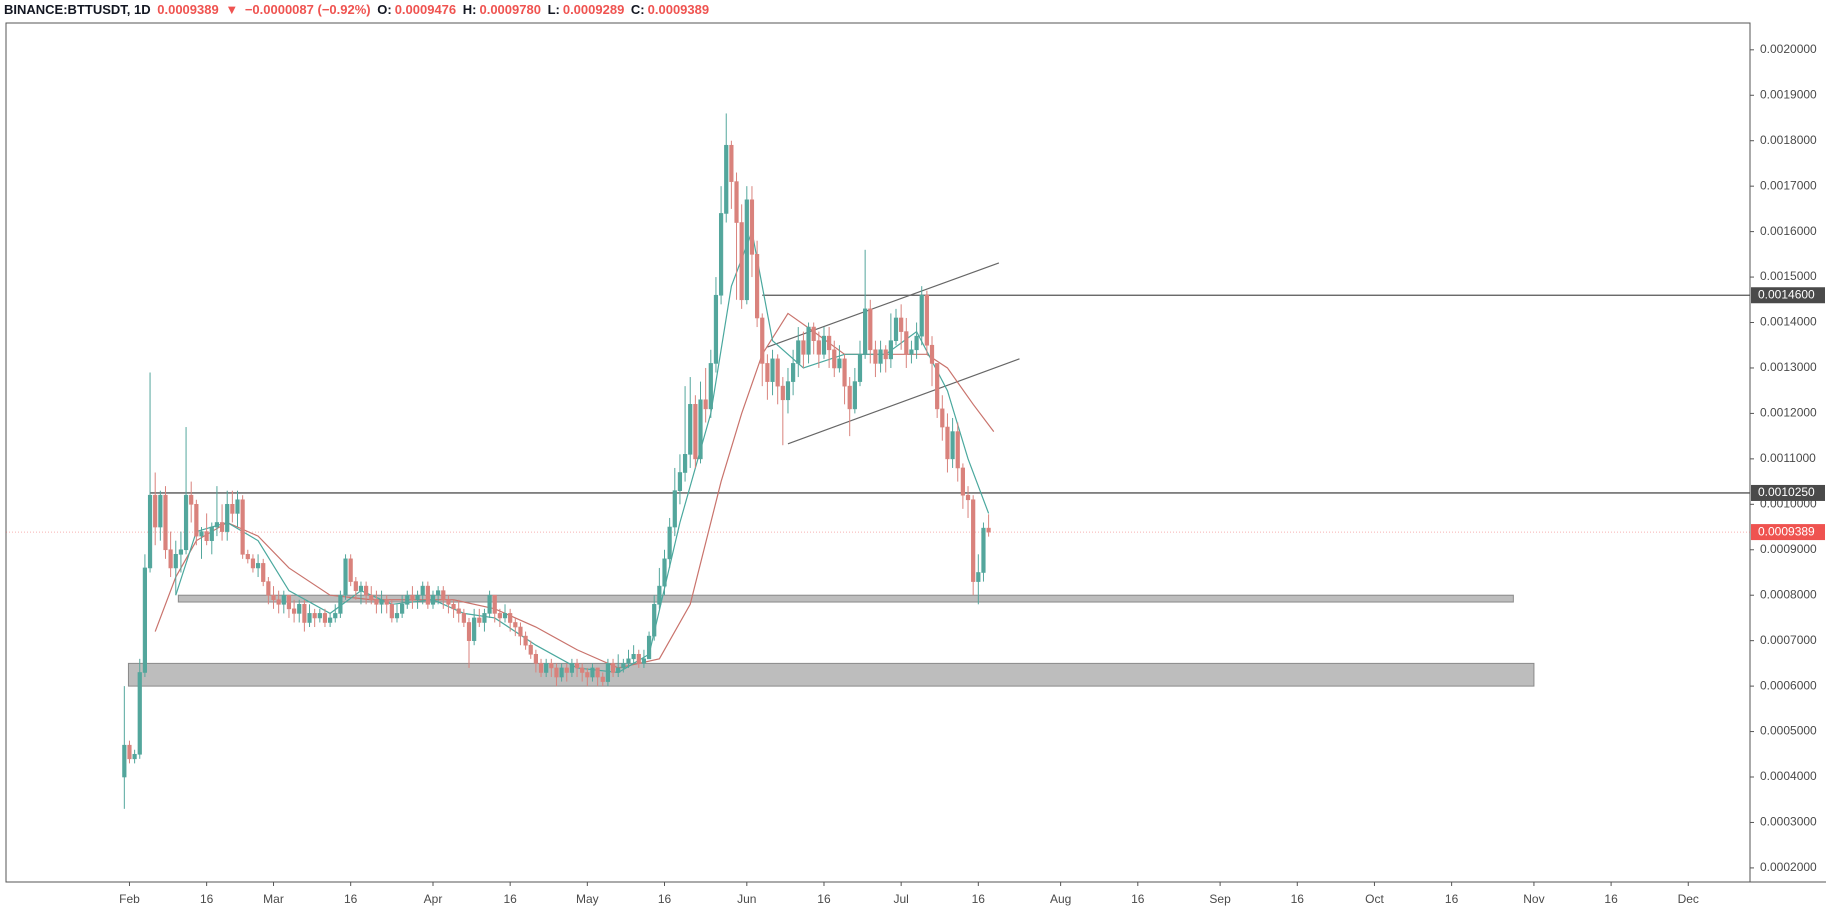  What do you see at coordinates (1788, 532) in the screenshot?
I see `last-price-box` at bounding box center [1788, 532].